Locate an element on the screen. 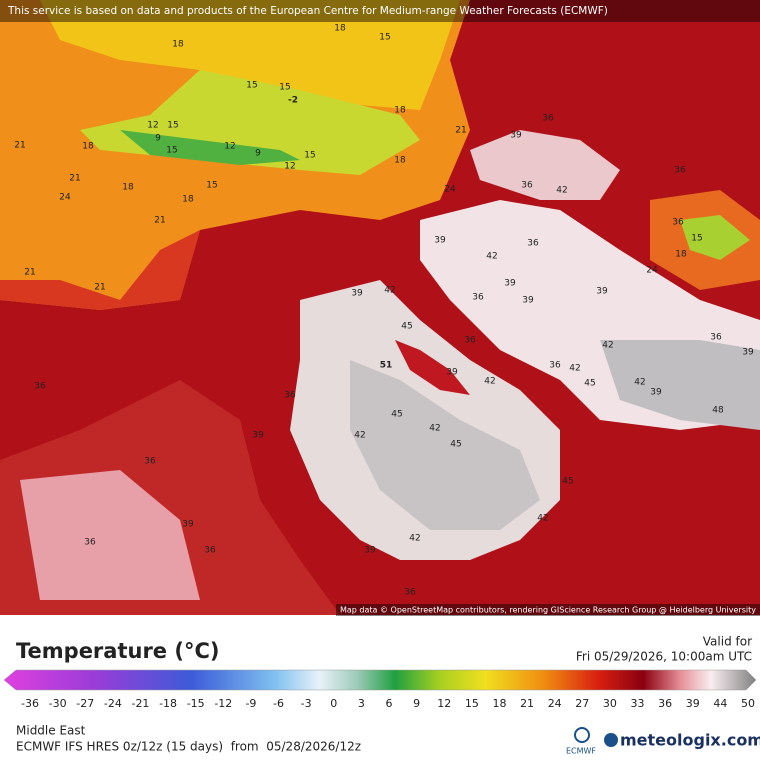 Image resolution: width=760 pixels, height=764 pixels. colorbar-tick: -9 is located at coordinates (250, 703).